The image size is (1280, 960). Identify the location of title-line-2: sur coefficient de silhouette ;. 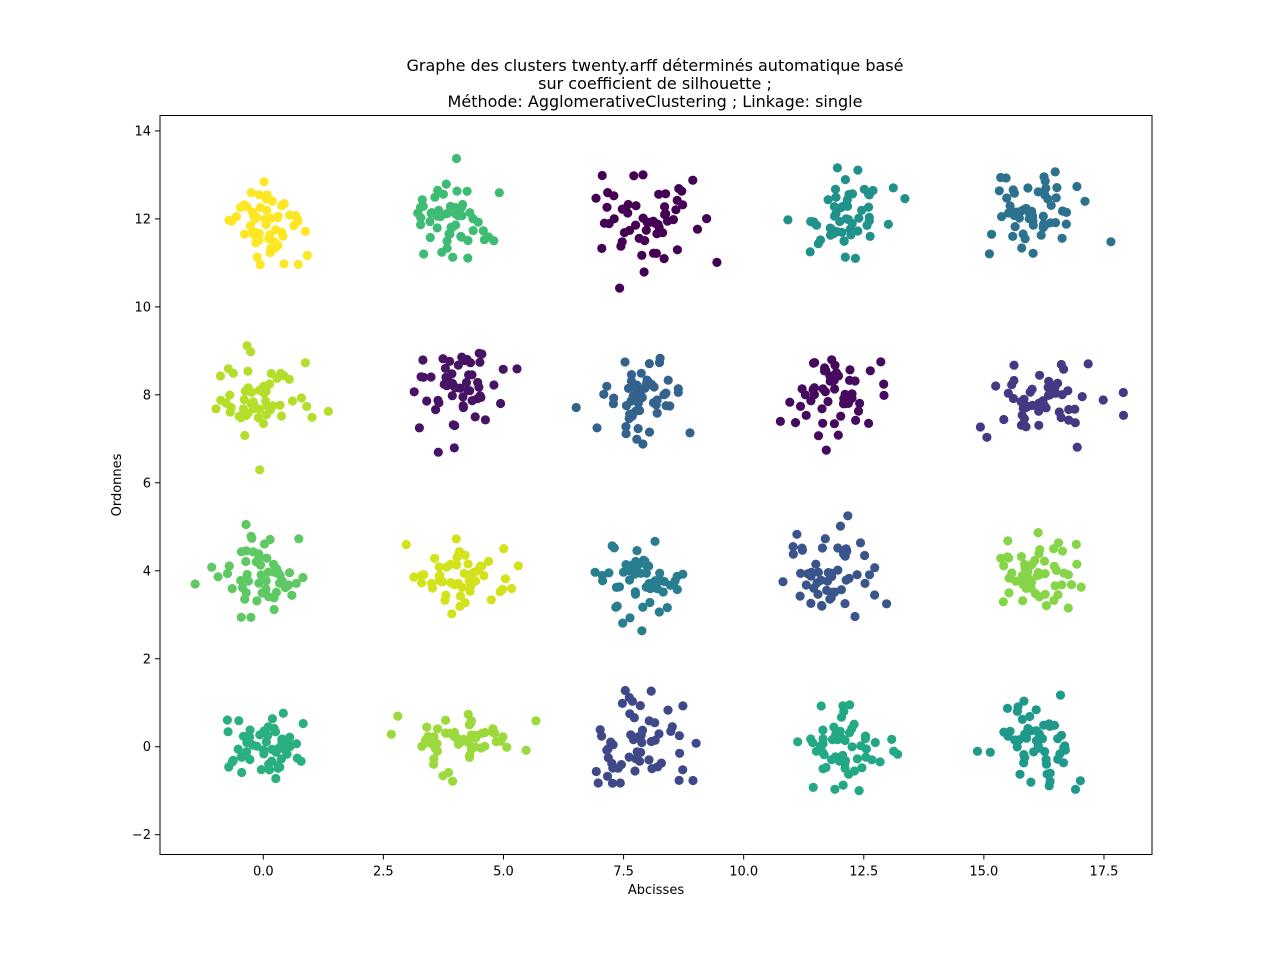
(655, 83).